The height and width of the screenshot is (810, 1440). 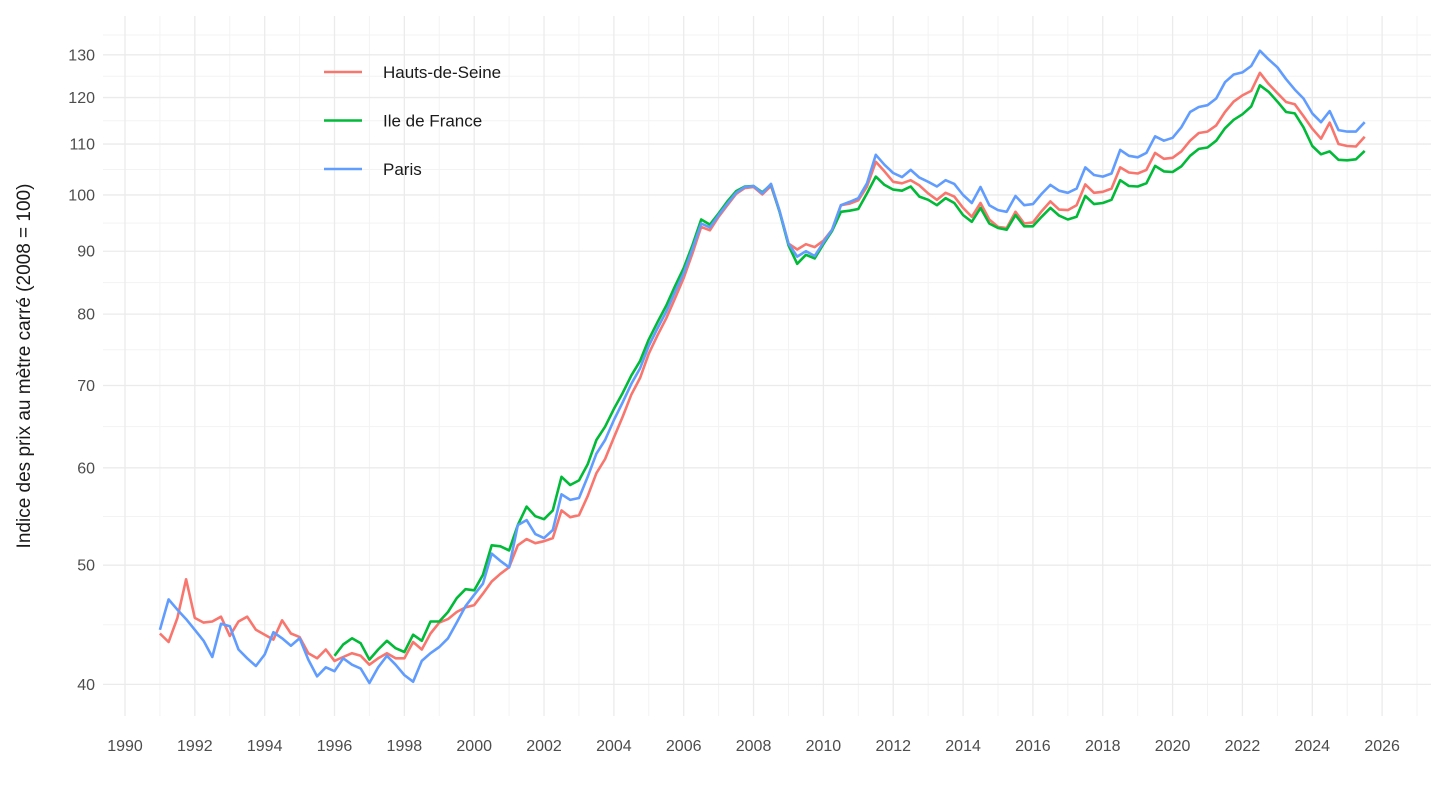 I want to click on x-tick-label: 2000, so click(x=474, y=746).